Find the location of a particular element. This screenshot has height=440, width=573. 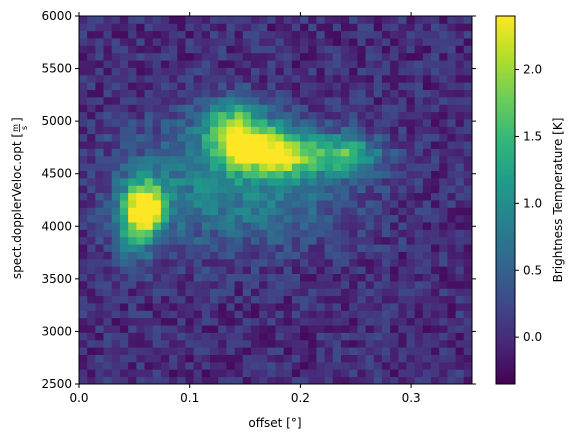

y-axis-label-fraction: m is located at coordinates (15, 128).